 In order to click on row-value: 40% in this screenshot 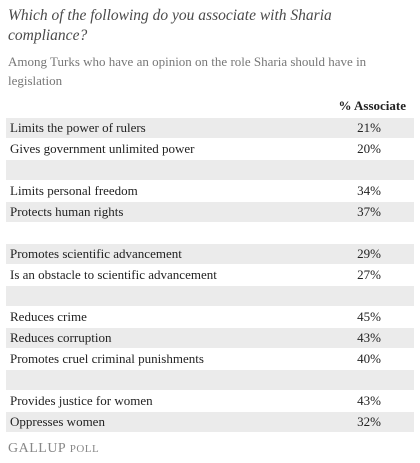, I will do `click(369, 358)`.